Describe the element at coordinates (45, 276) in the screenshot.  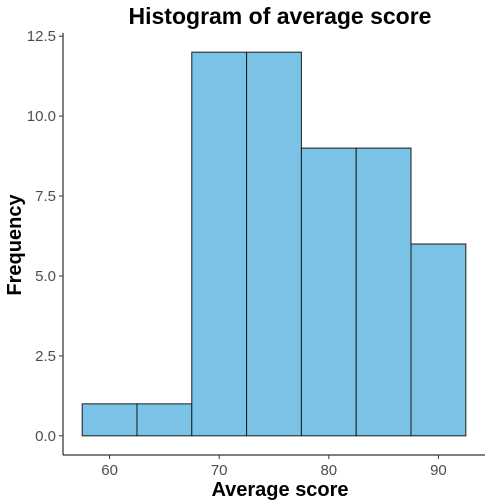
I see `y-tick-label: 5.0` at that location.